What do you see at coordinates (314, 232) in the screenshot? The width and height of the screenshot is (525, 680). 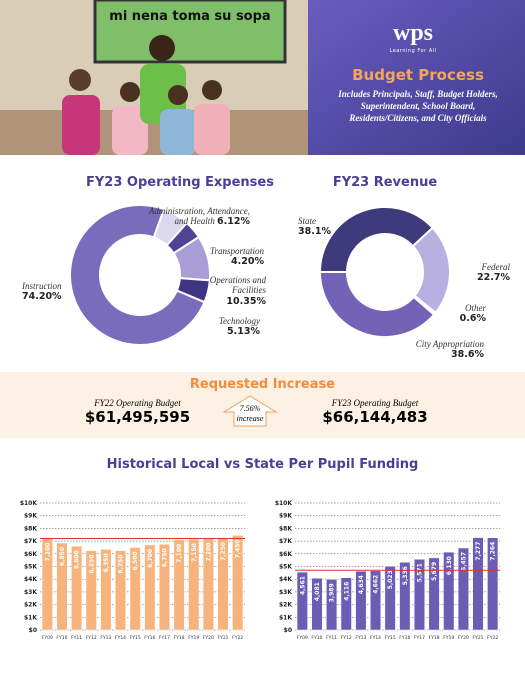 I see `value-label: 38.1%` at bounding box center [314, 232].